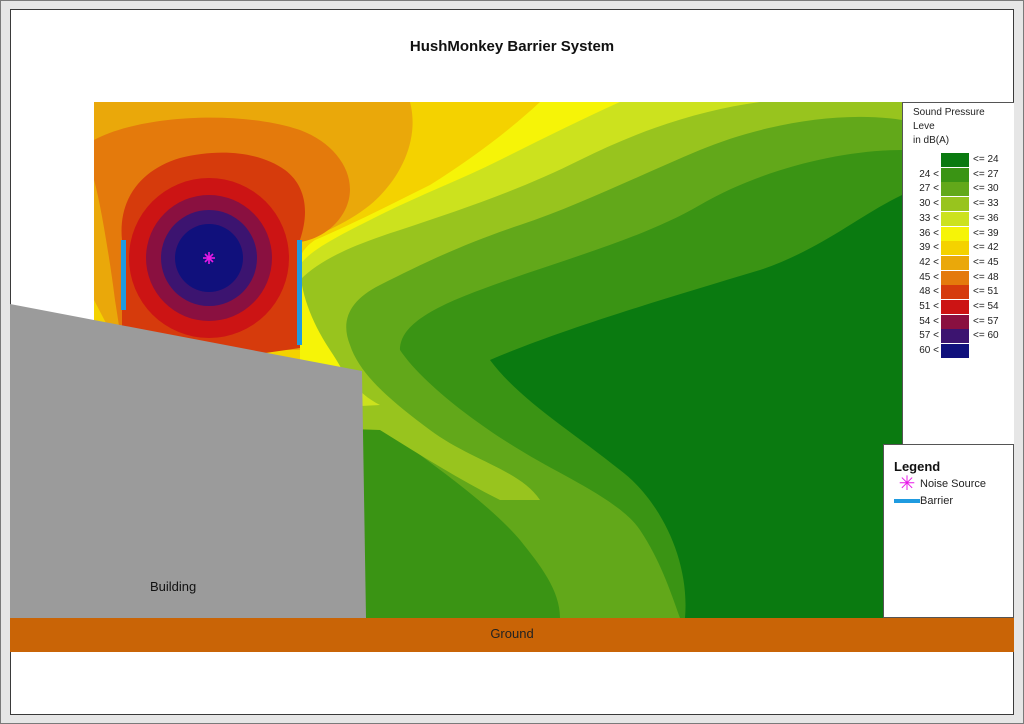 Image resolution: width=1024 pixels, height=724 pixels. What do you see at coordinates (929, 233) in the screenshot?
I see `scale-item-lower-bound: 36 <` at bounding box center [929, 233].